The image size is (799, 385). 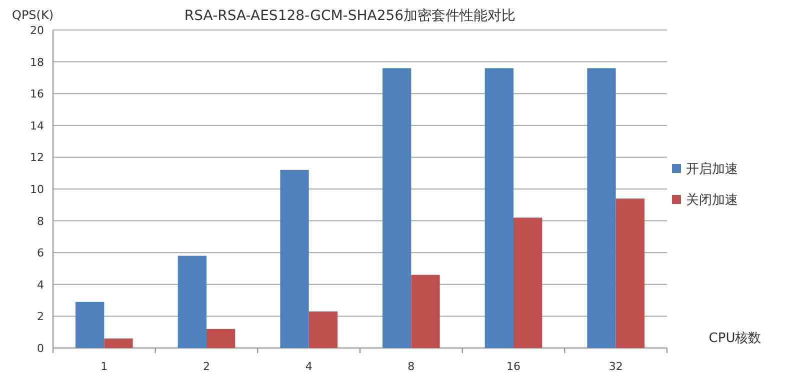 What do you see at coordinates (513, 366) in the screenshot?
I see `x-tick-label: 16` at bounding box center [513, 366].